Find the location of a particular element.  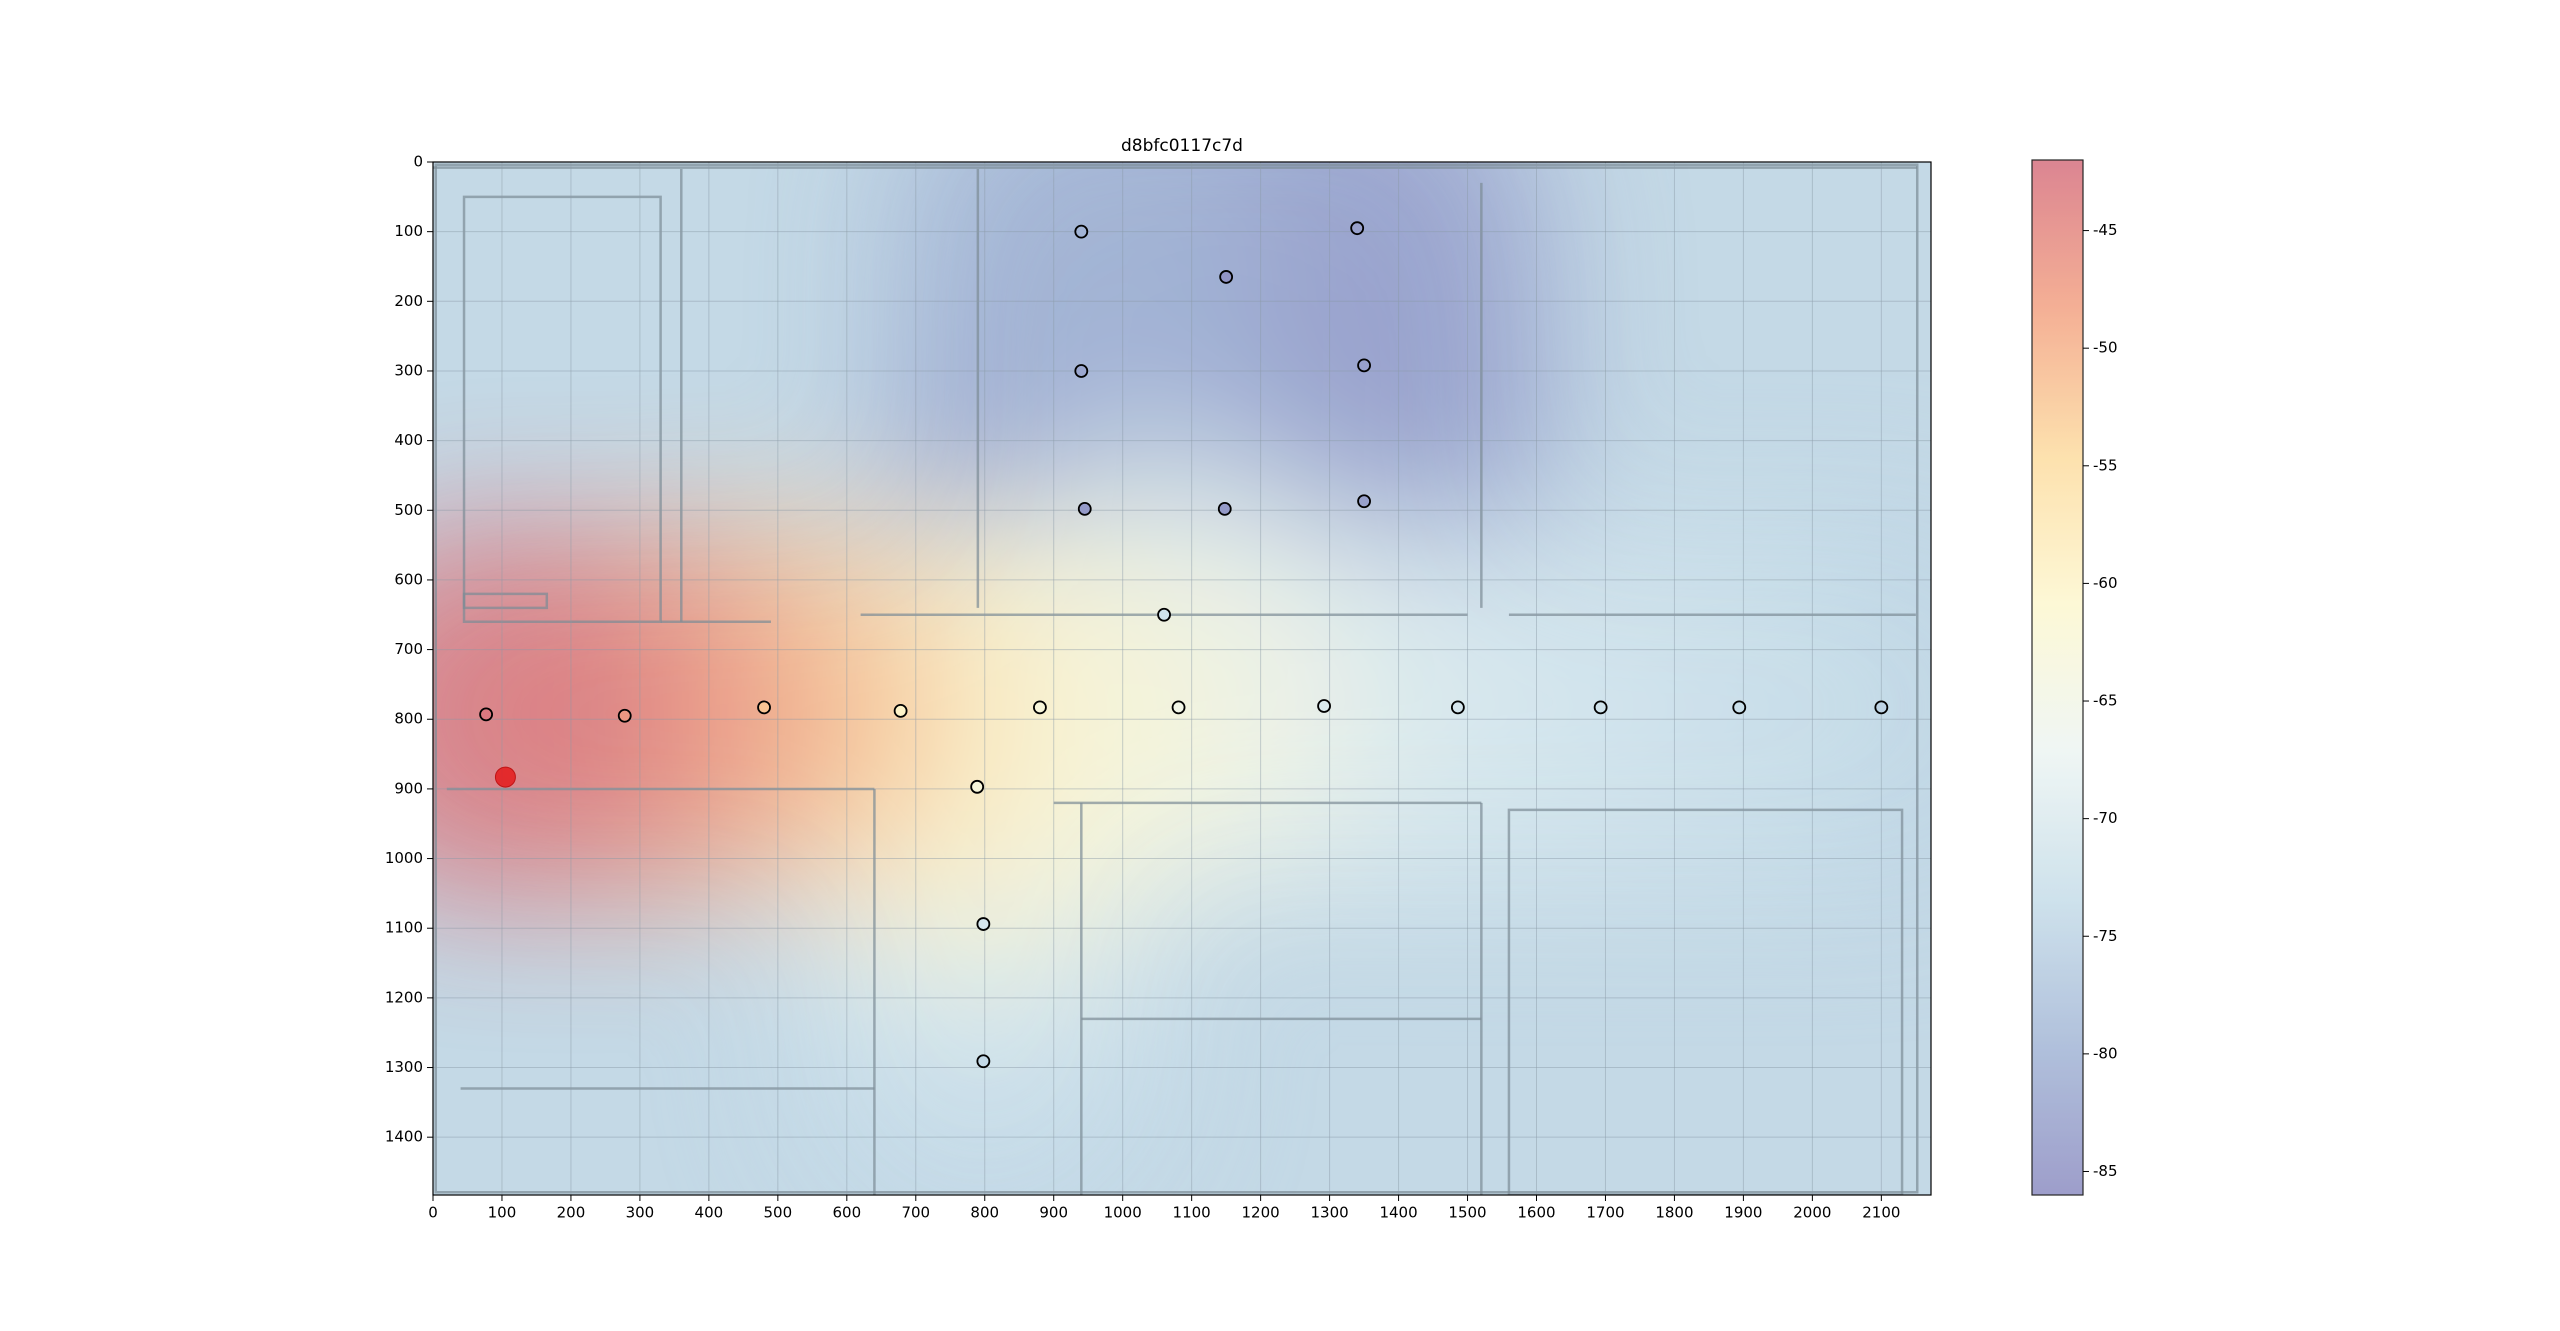

x-tick-label: 500 is located at coordinates (778, 1213).